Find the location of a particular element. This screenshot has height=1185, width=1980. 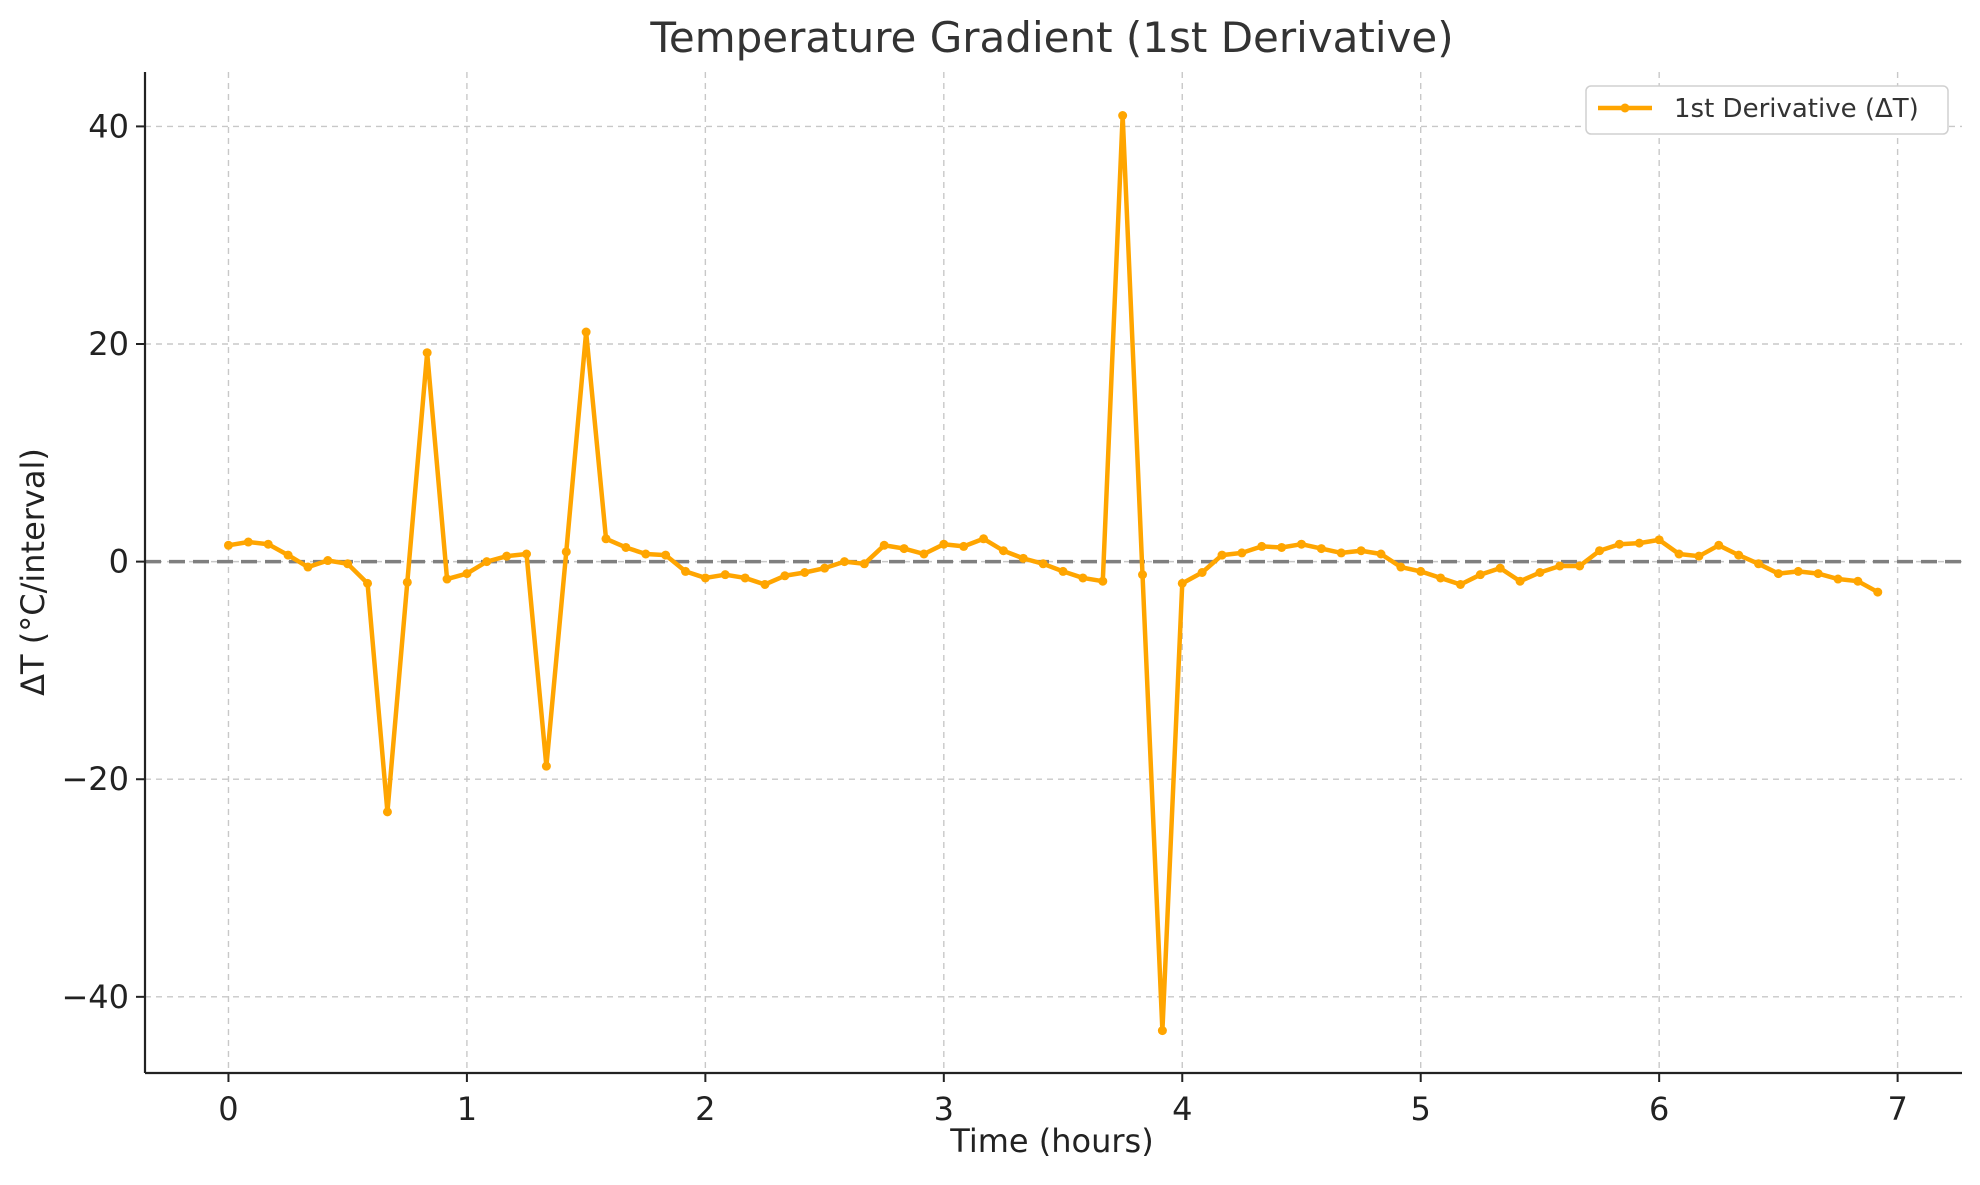

legend-marker-swatch is located at coordinates (1625, 108).